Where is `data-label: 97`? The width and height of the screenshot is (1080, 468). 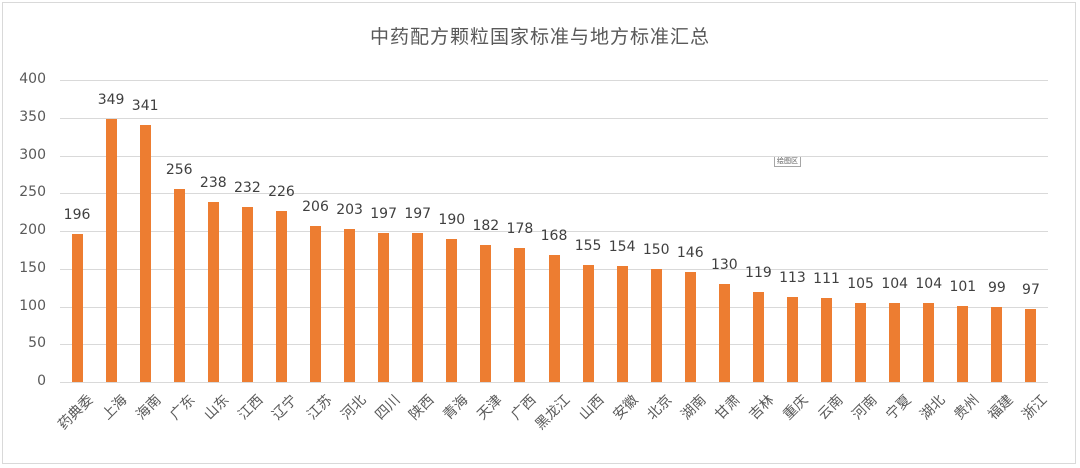
data-label: 97 is located at coordinates (1031, 289).